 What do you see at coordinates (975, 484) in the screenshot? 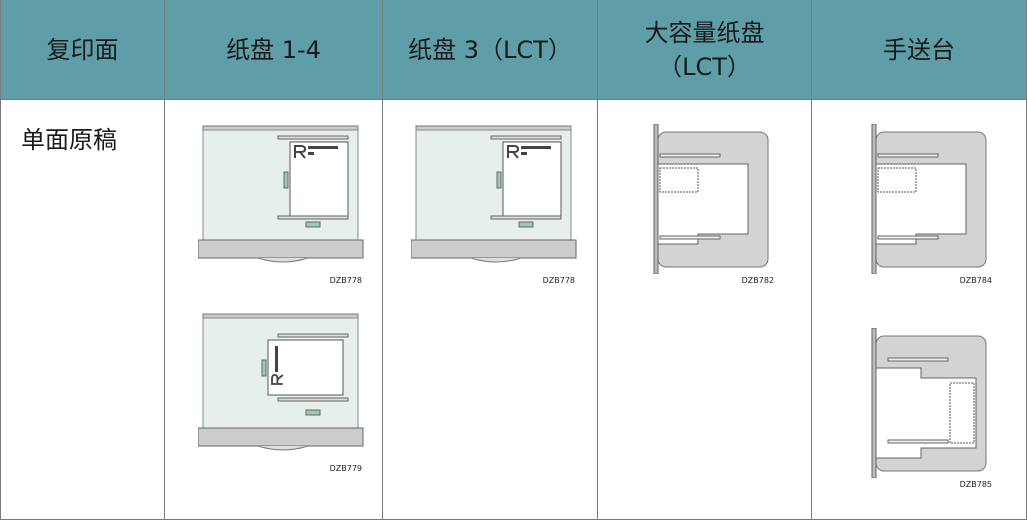
I see `figure-code: DZB785` at bounding box center [975, 484].